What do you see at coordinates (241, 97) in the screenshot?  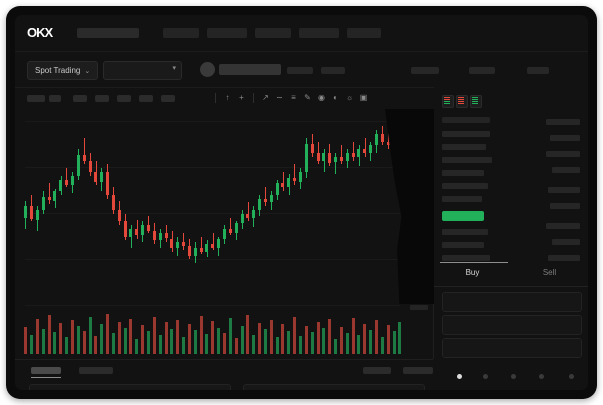 I see `crosshair-icon: +` at bounding box center [241, 97].